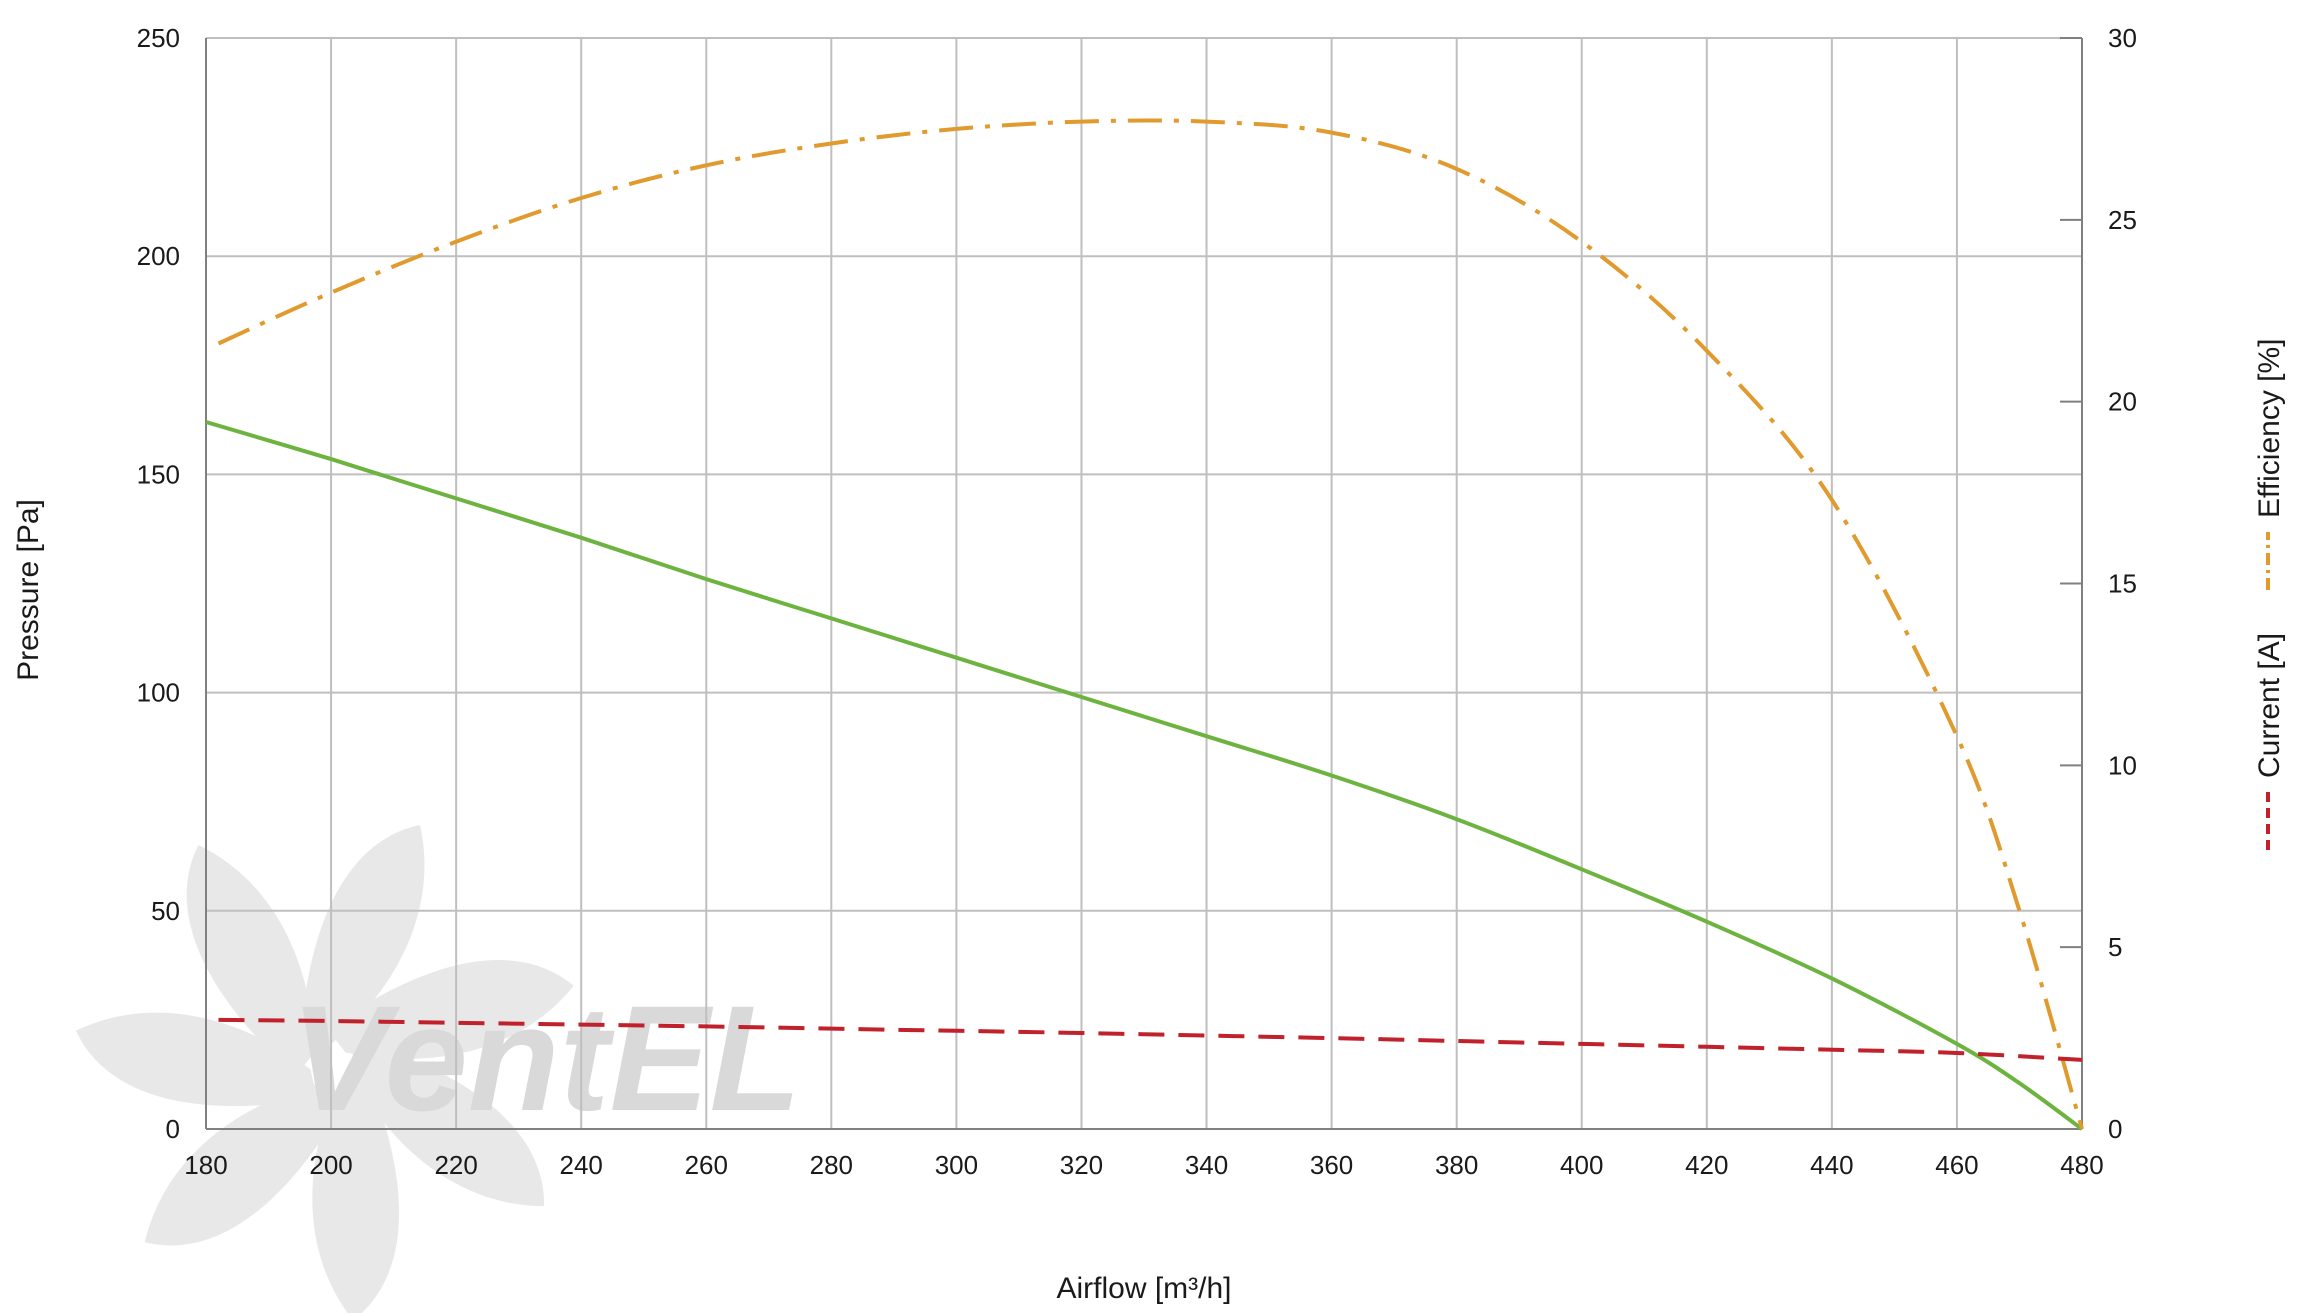  I want to click on y2-tick-label: 15, so click(2122, 584).